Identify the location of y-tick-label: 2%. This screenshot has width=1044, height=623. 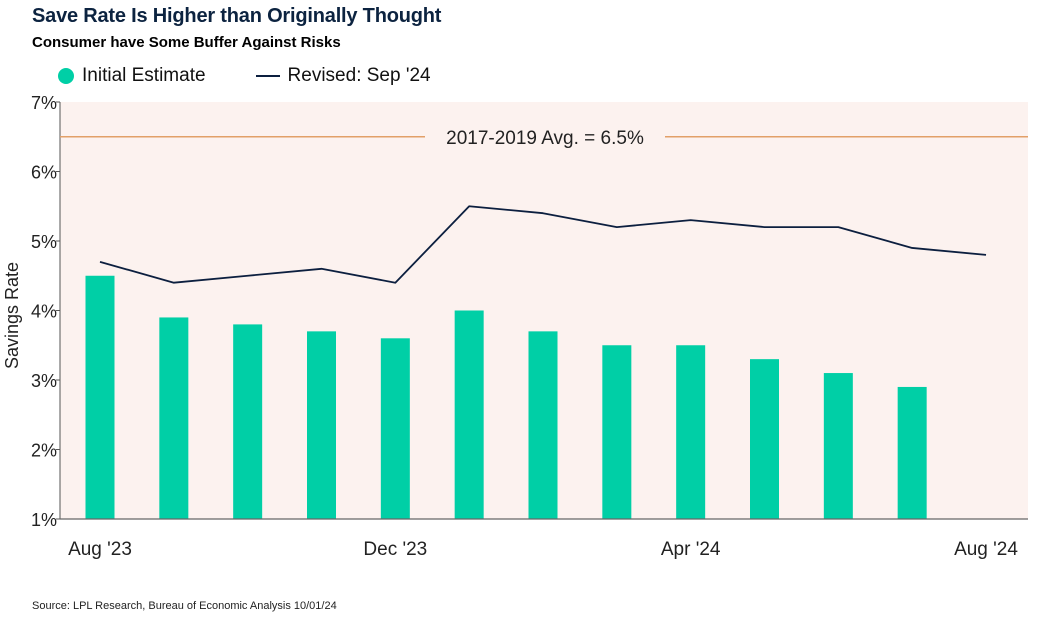
(44, 451).